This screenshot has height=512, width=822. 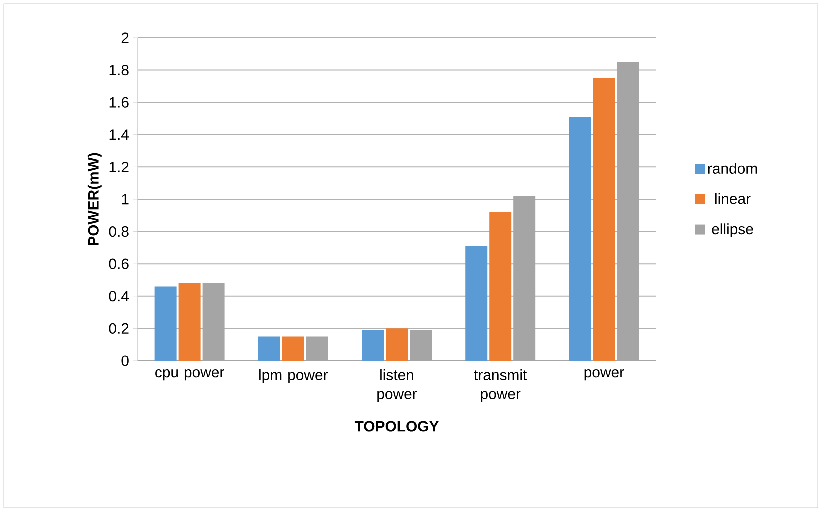 I want to click on x-tick-label: listen power, so click(x=398, y=386).